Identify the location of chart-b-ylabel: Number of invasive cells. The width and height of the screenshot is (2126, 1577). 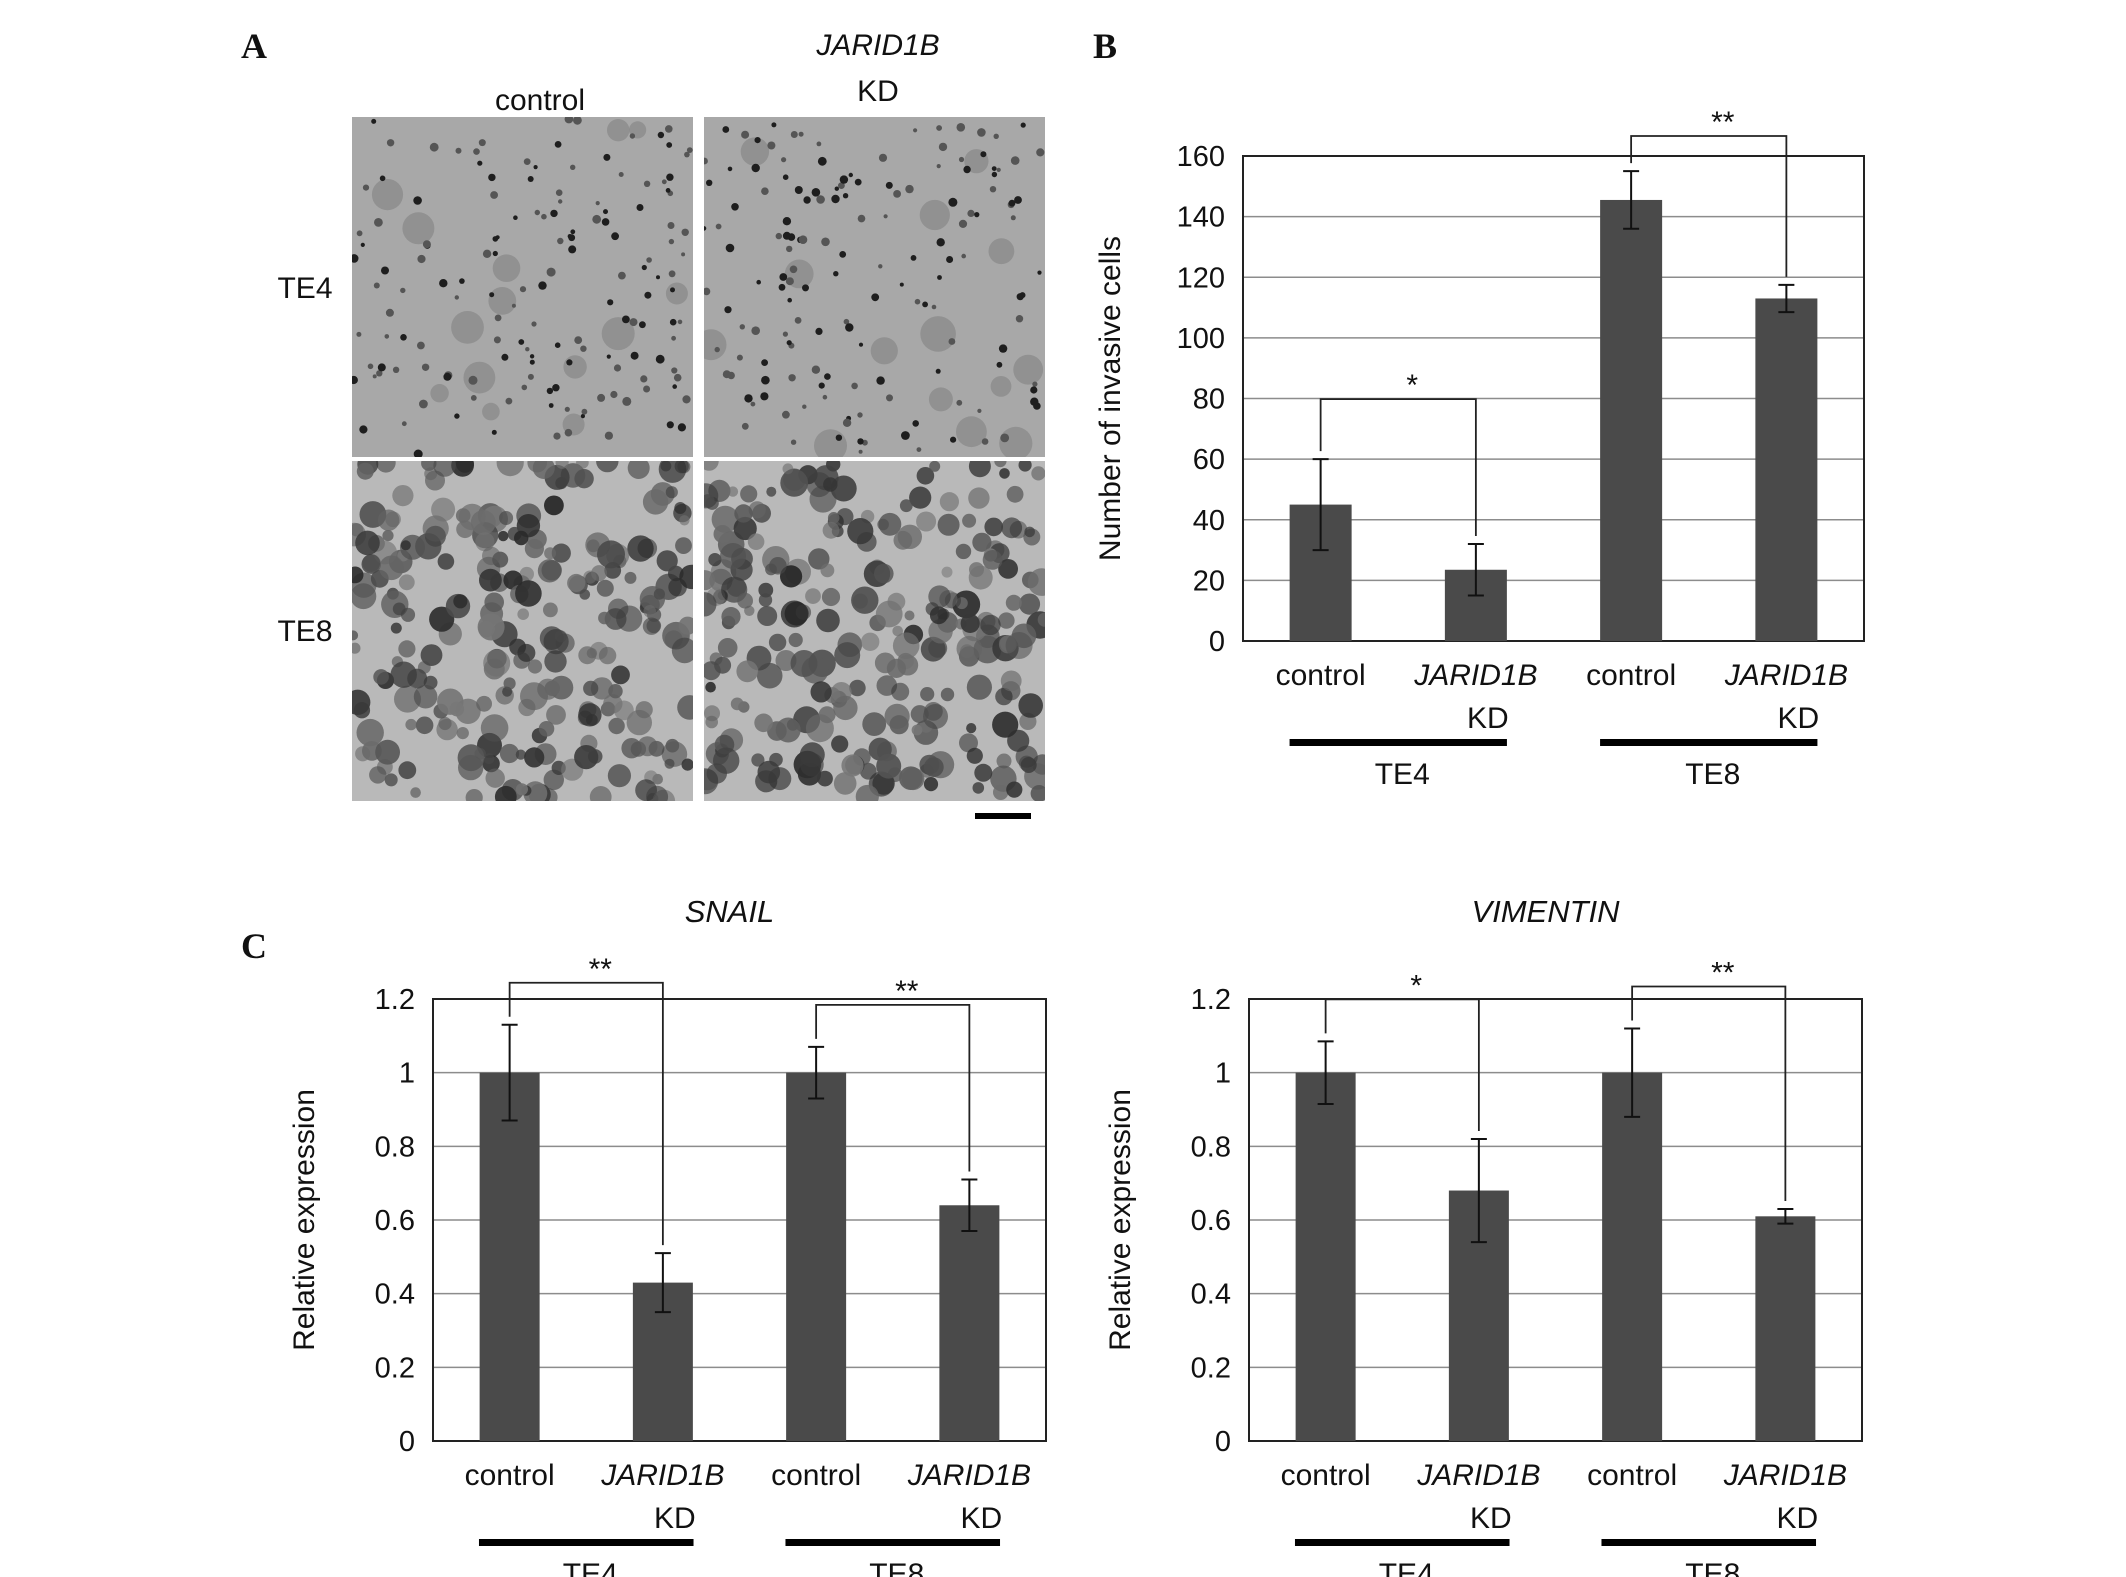
(1110, 398).